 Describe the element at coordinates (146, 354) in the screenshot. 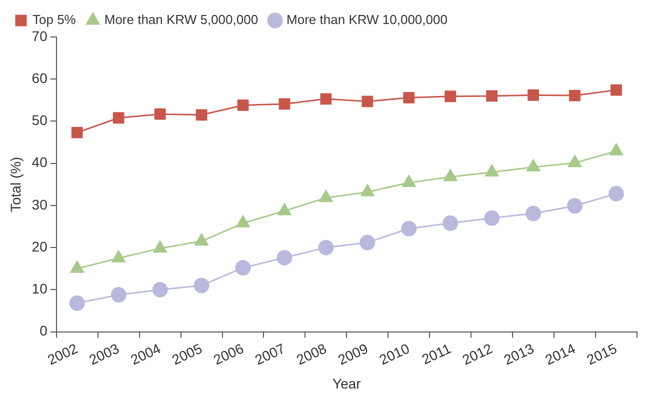

I see `x-tick-label: 2004` at that location.